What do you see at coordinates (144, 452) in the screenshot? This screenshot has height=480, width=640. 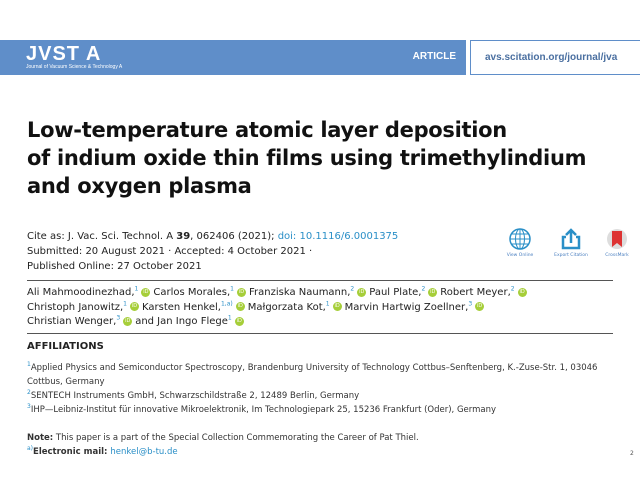 I see `email-link: henkel@b-tu.de` at bounding box center [144, 452].